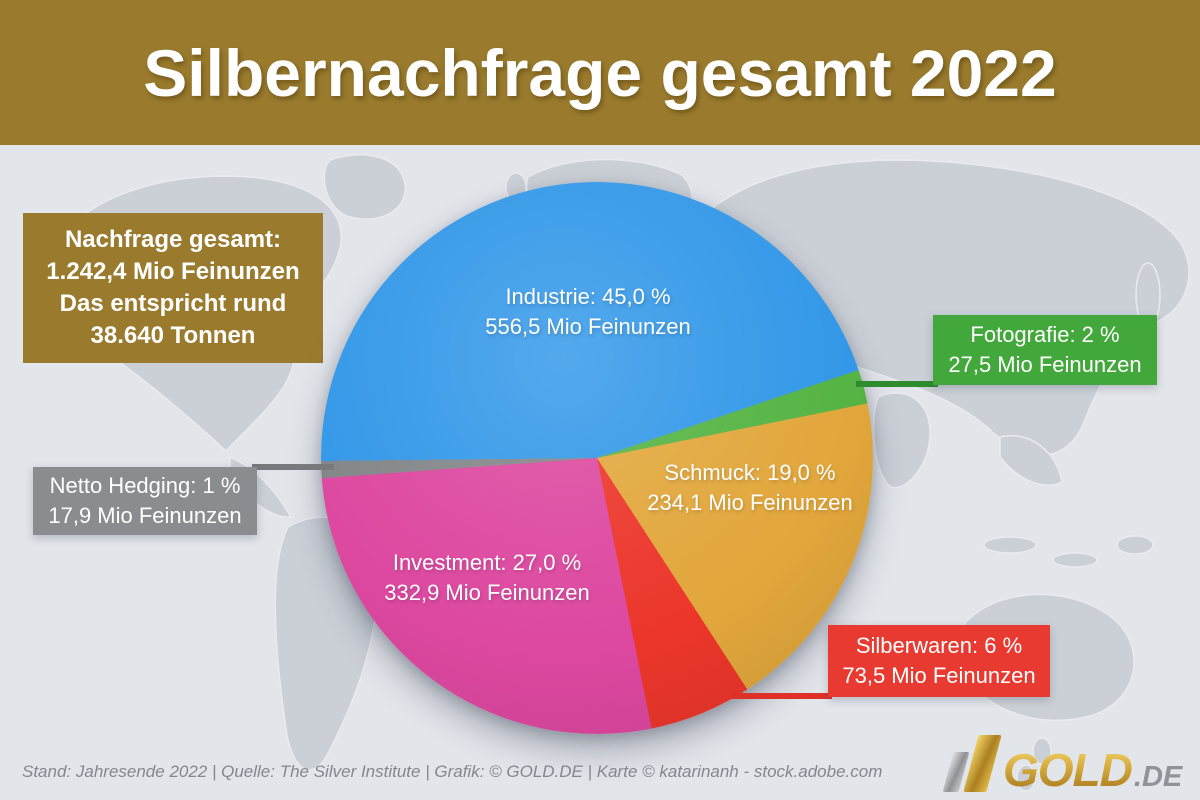 This screenshot has height=800, width=1200. Describe the element at coordinates (982, 763) in the screenshot. I see `logo-gold-bar-icon` at that location.